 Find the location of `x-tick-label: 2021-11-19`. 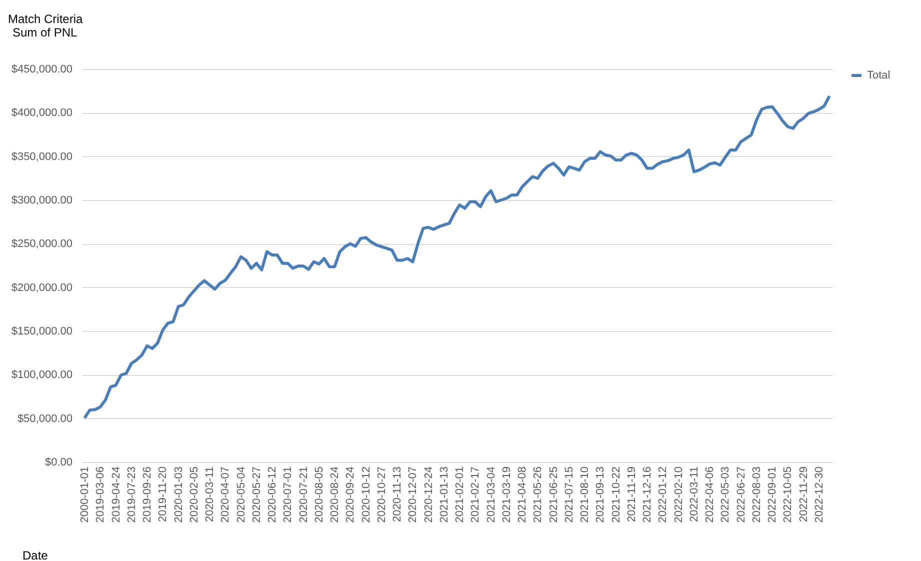

x-tick-label: 2021-11-19 is located at coordinates (632, 494).